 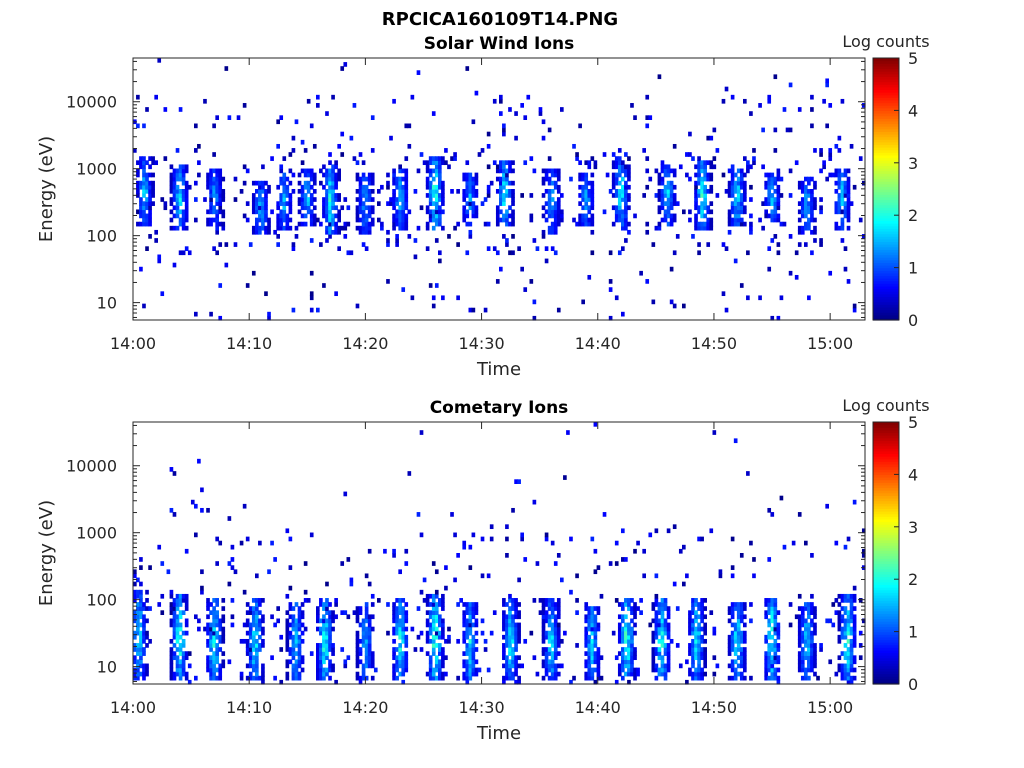 I want to click on x-tick-label: 14:40, so click(x=598, y=707).